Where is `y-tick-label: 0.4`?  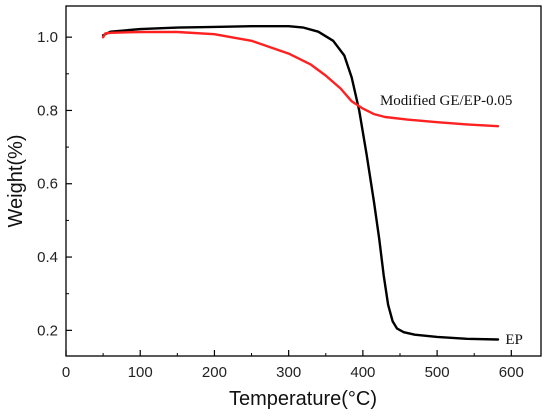 y-tick-label: 0.4 is located at coordinates (47, 257).